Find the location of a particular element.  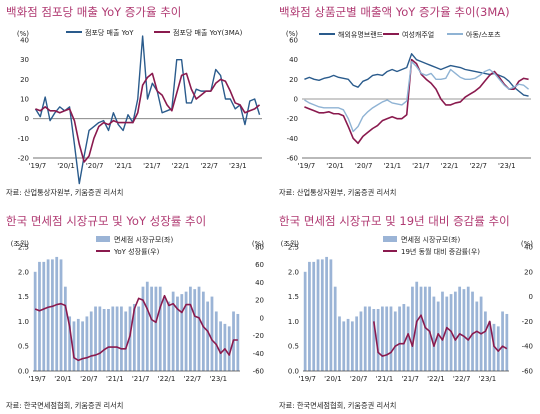

legend-label-3: 아동/스포츠 is located at coordinates (483, 34).